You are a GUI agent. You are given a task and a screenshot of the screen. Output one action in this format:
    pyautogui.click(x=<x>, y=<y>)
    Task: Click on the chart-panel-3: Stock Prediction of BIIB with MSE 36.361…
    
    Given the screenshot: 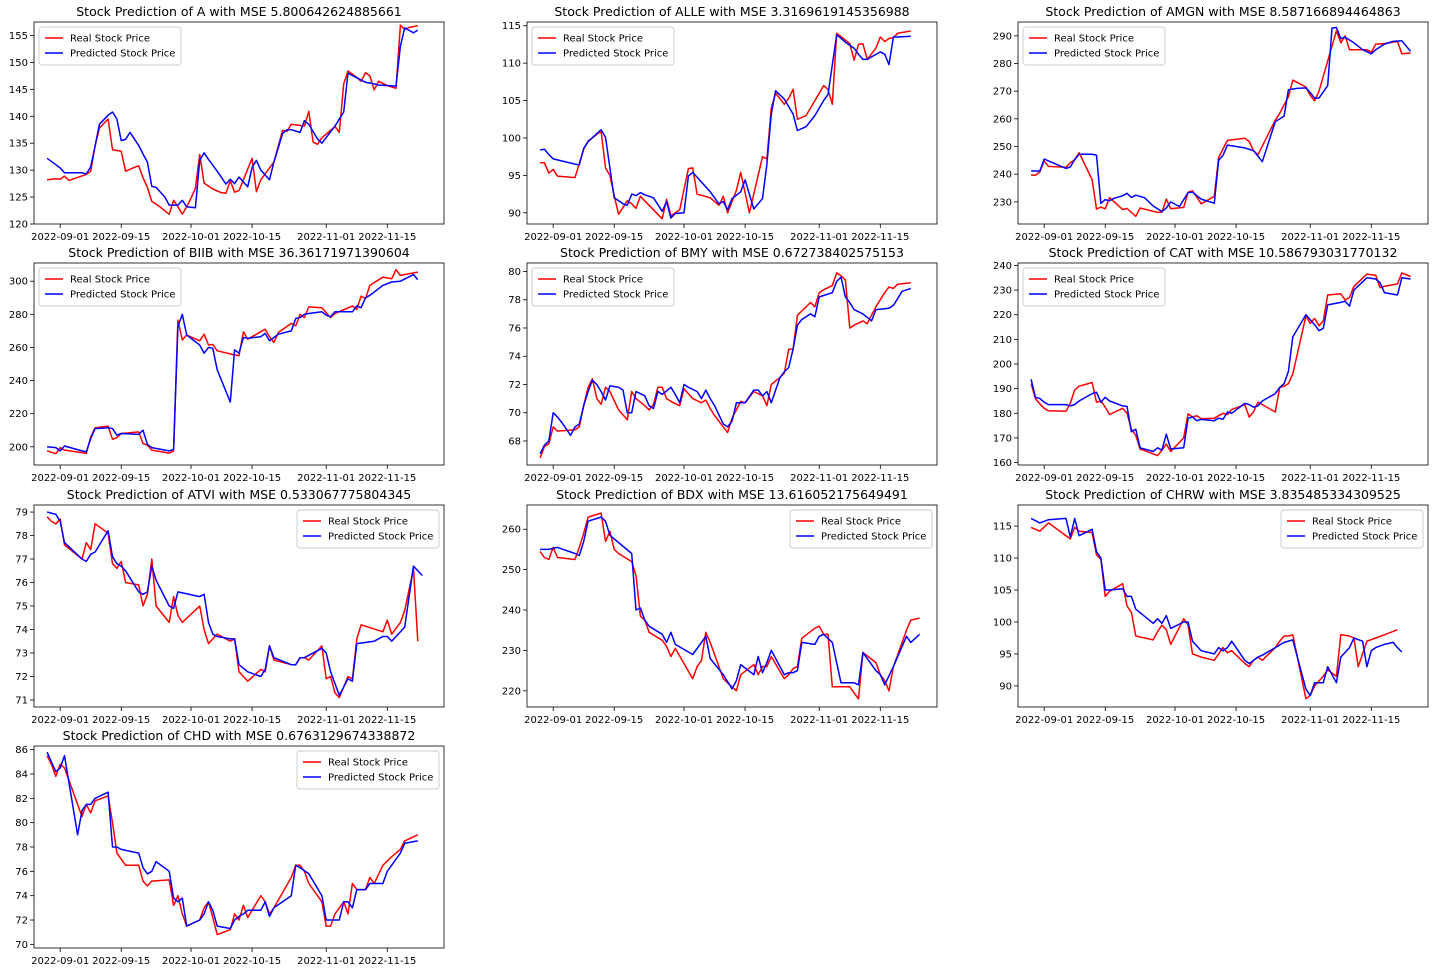 What is the action you would take?
    pyautogui.click(x=227, y=364)
    